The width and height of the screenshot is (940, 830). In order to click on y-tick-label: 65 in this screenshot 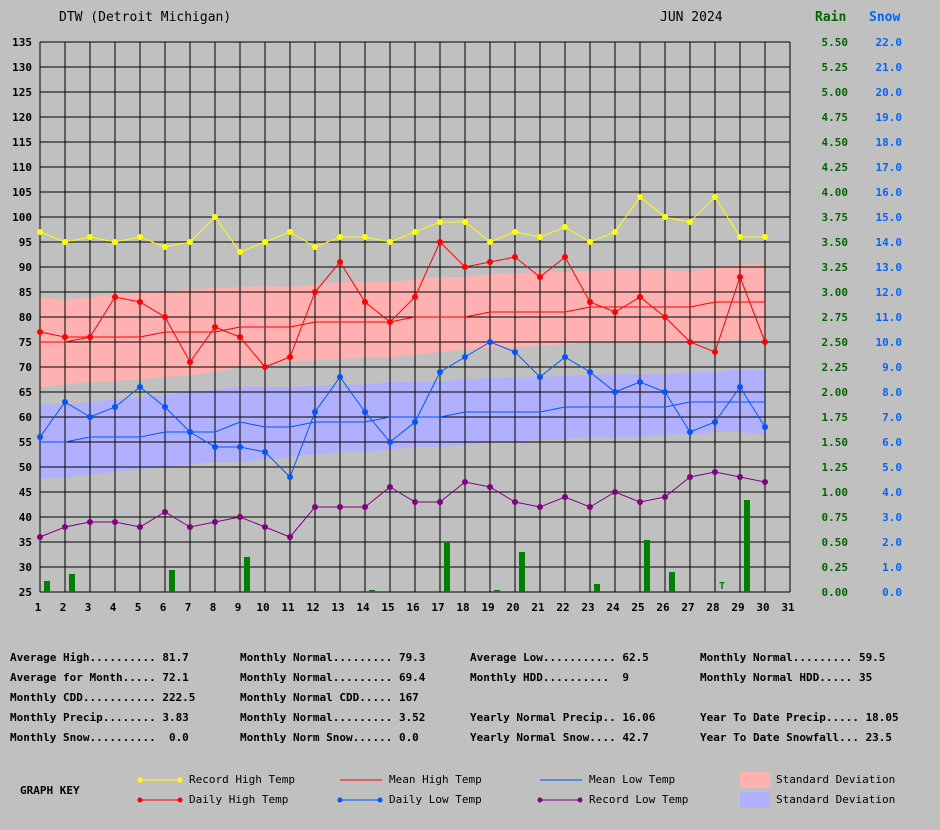, I will do `click(25, 392)`.